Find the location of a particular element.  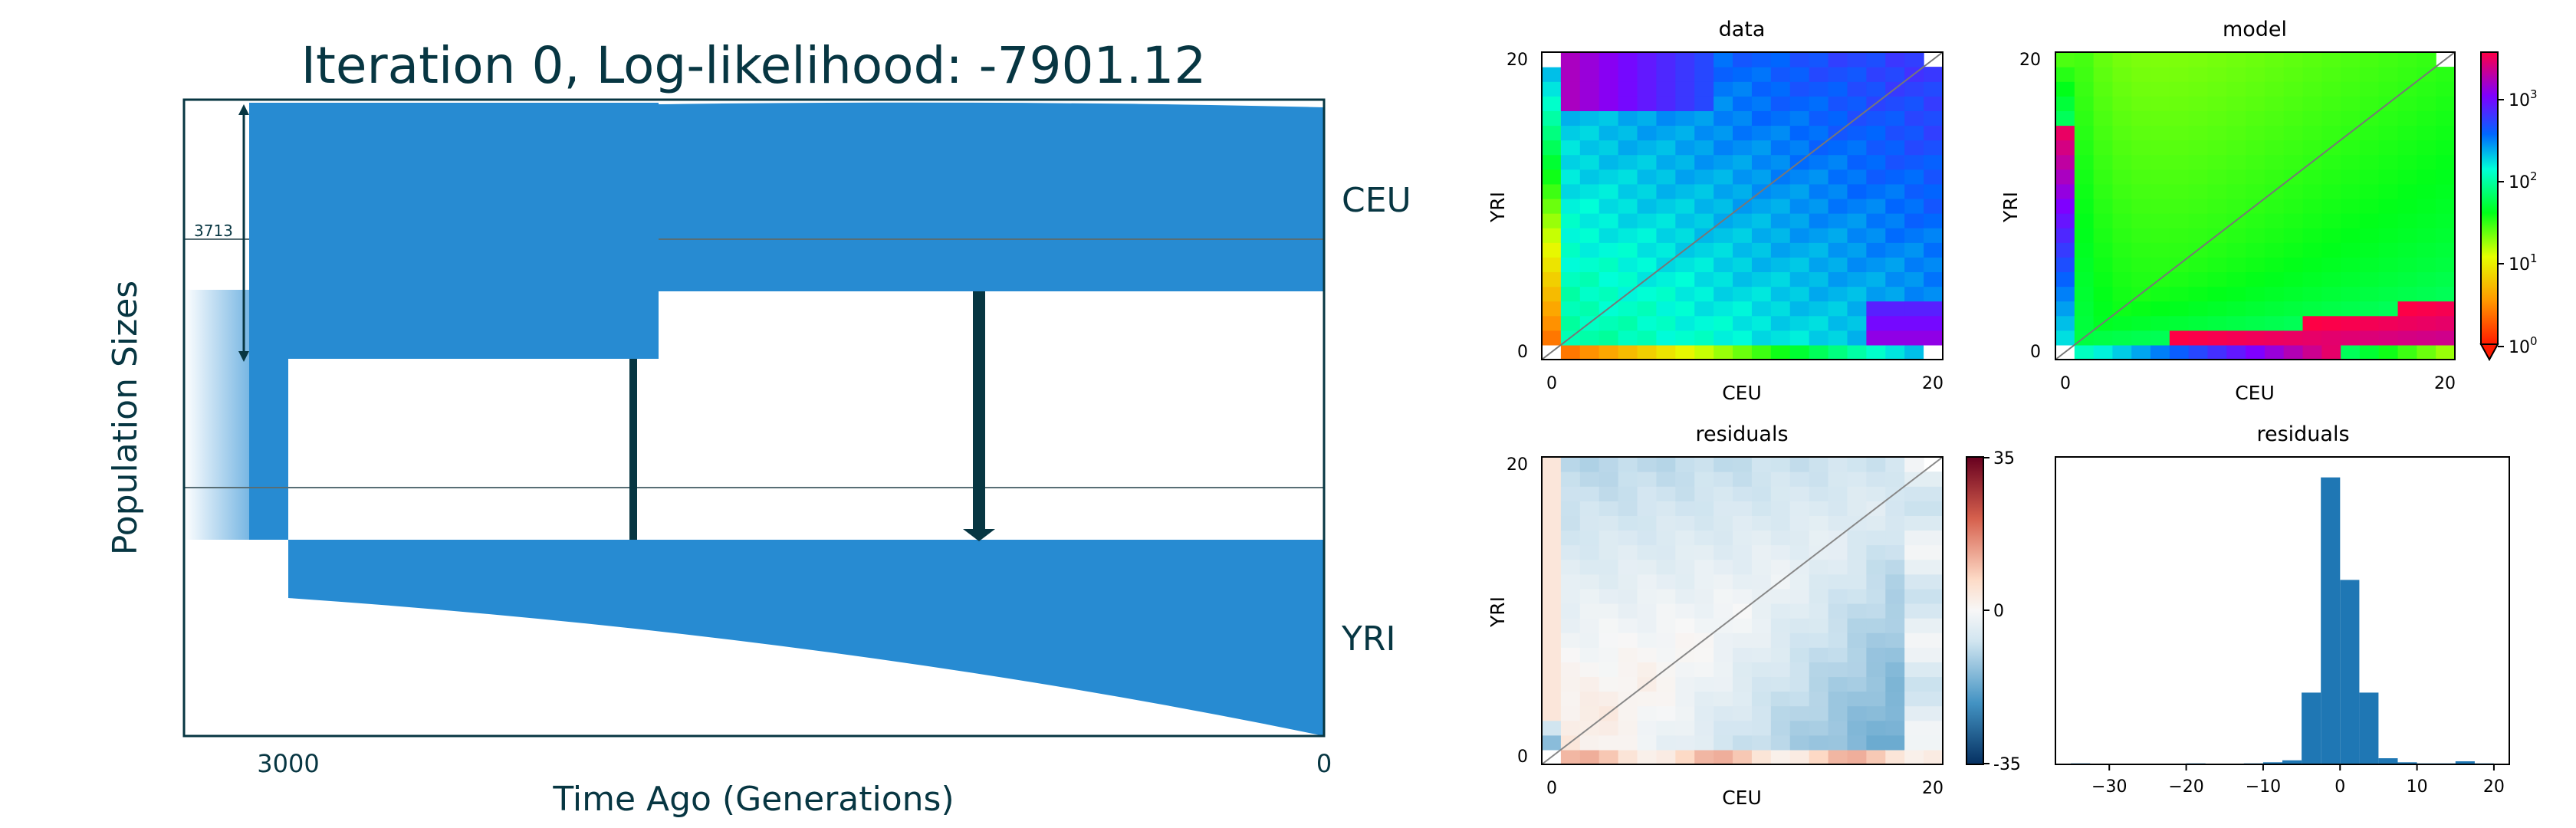

residual-colorbar-label-neg35: -35 is located at coordinates (2007, 764).